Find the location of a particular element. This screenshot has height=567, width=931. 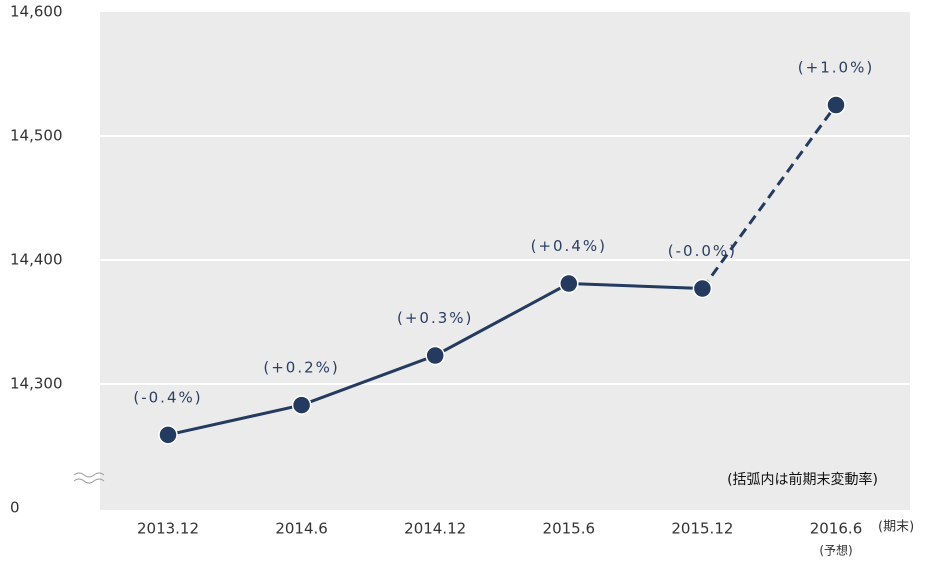

annotation: (-0.4%) is located at coordinates (167, 397).